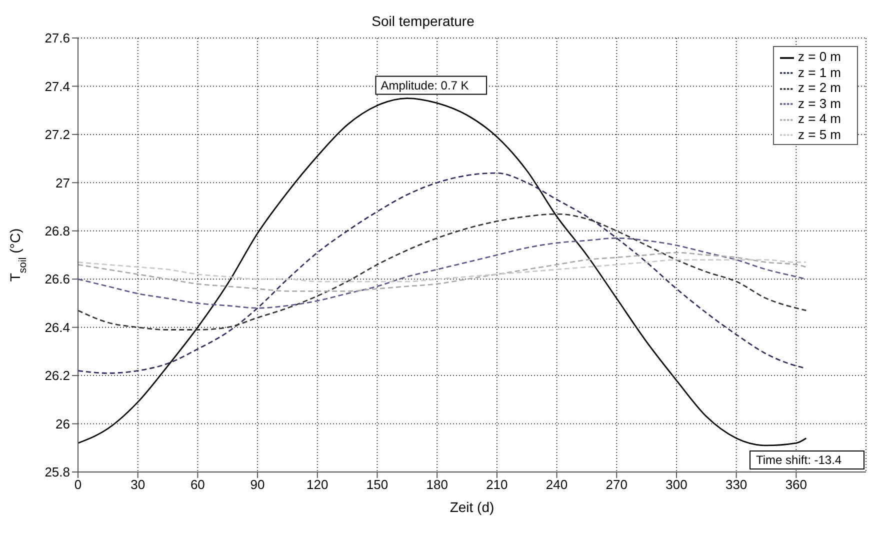 This screenshot has height=542, width=883. I want to click on legend-label: z = 1 m, so click(819, 72).